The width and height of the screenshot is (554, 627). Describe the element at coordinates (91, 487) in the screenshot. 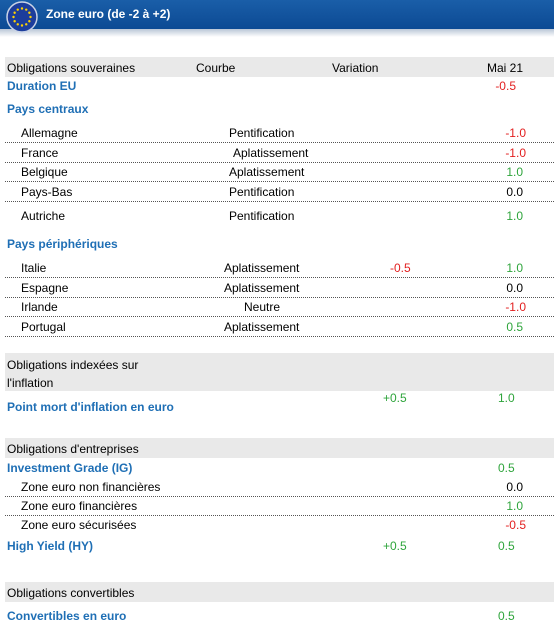

I see `corporate-row-label: Zone euro non financières` at that location.